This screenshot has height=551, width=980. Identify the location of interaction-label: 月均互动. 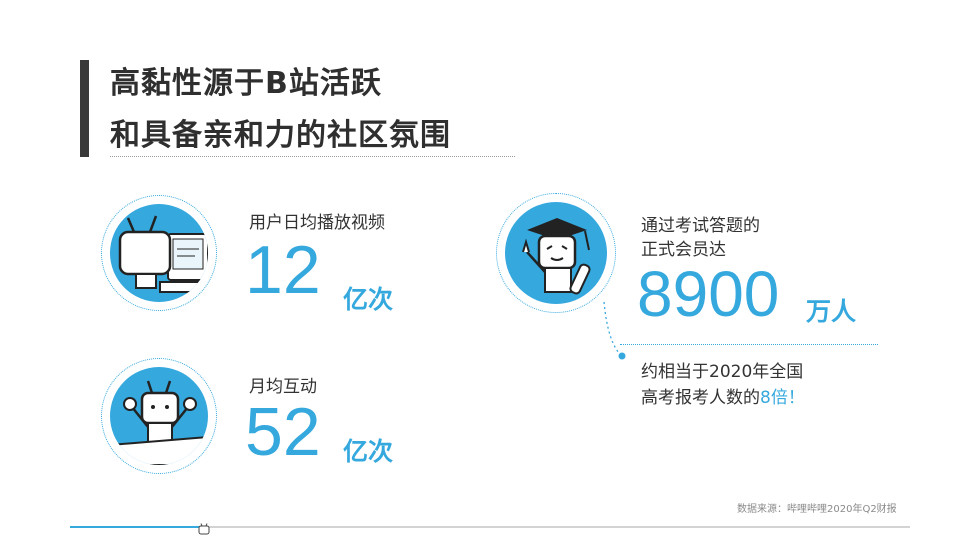
(283, 387).